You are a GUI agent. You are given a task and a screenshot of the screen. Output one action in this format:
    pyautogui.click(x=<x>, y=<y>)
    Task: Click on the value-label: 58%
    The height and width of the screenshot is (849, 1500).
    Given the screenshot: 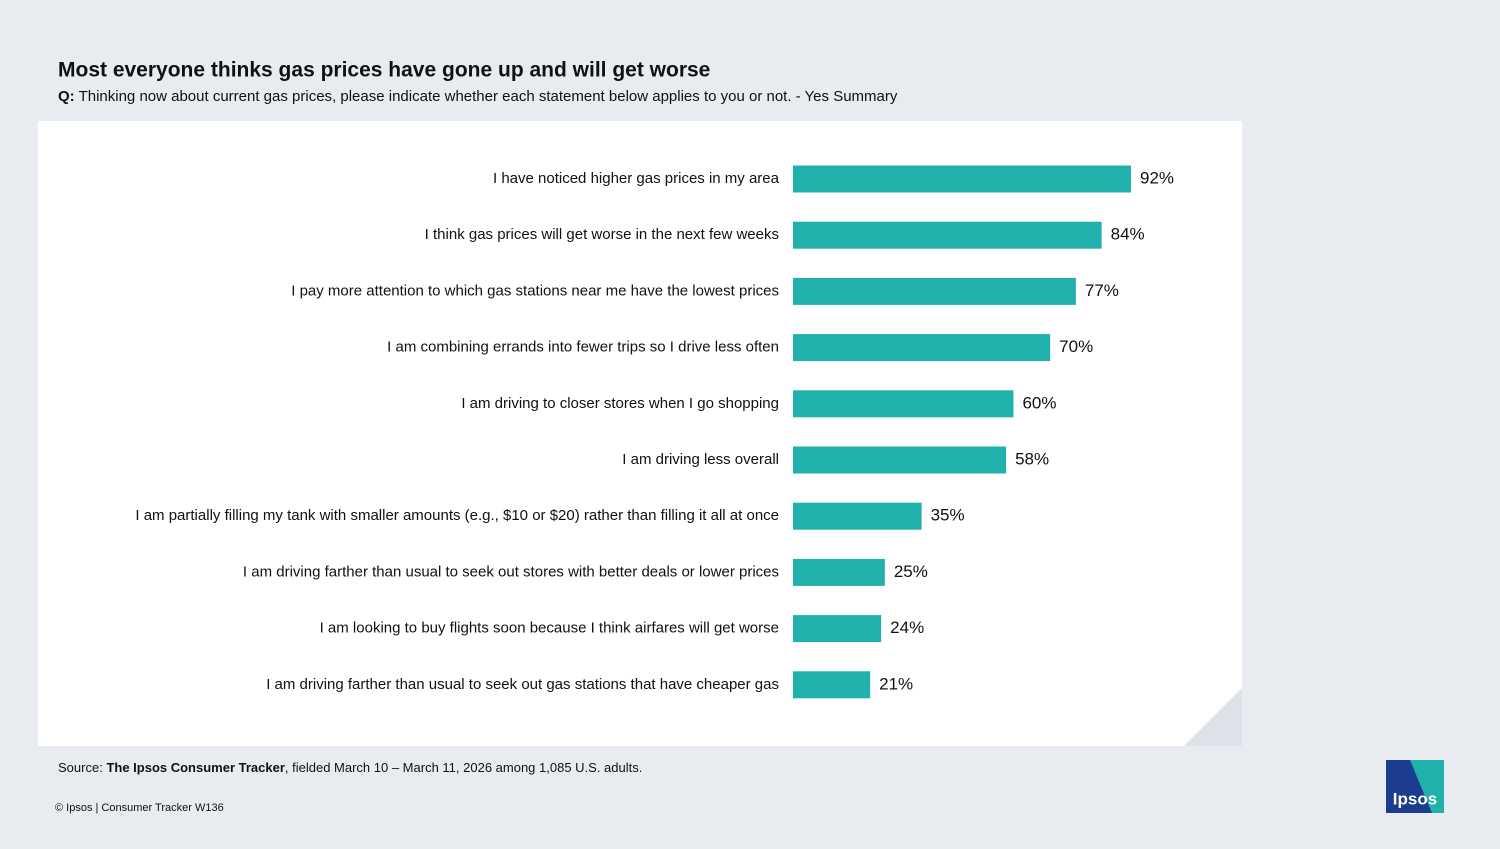 What is the action you would take?
    pyautogui.click(x=1032, y=458)
    